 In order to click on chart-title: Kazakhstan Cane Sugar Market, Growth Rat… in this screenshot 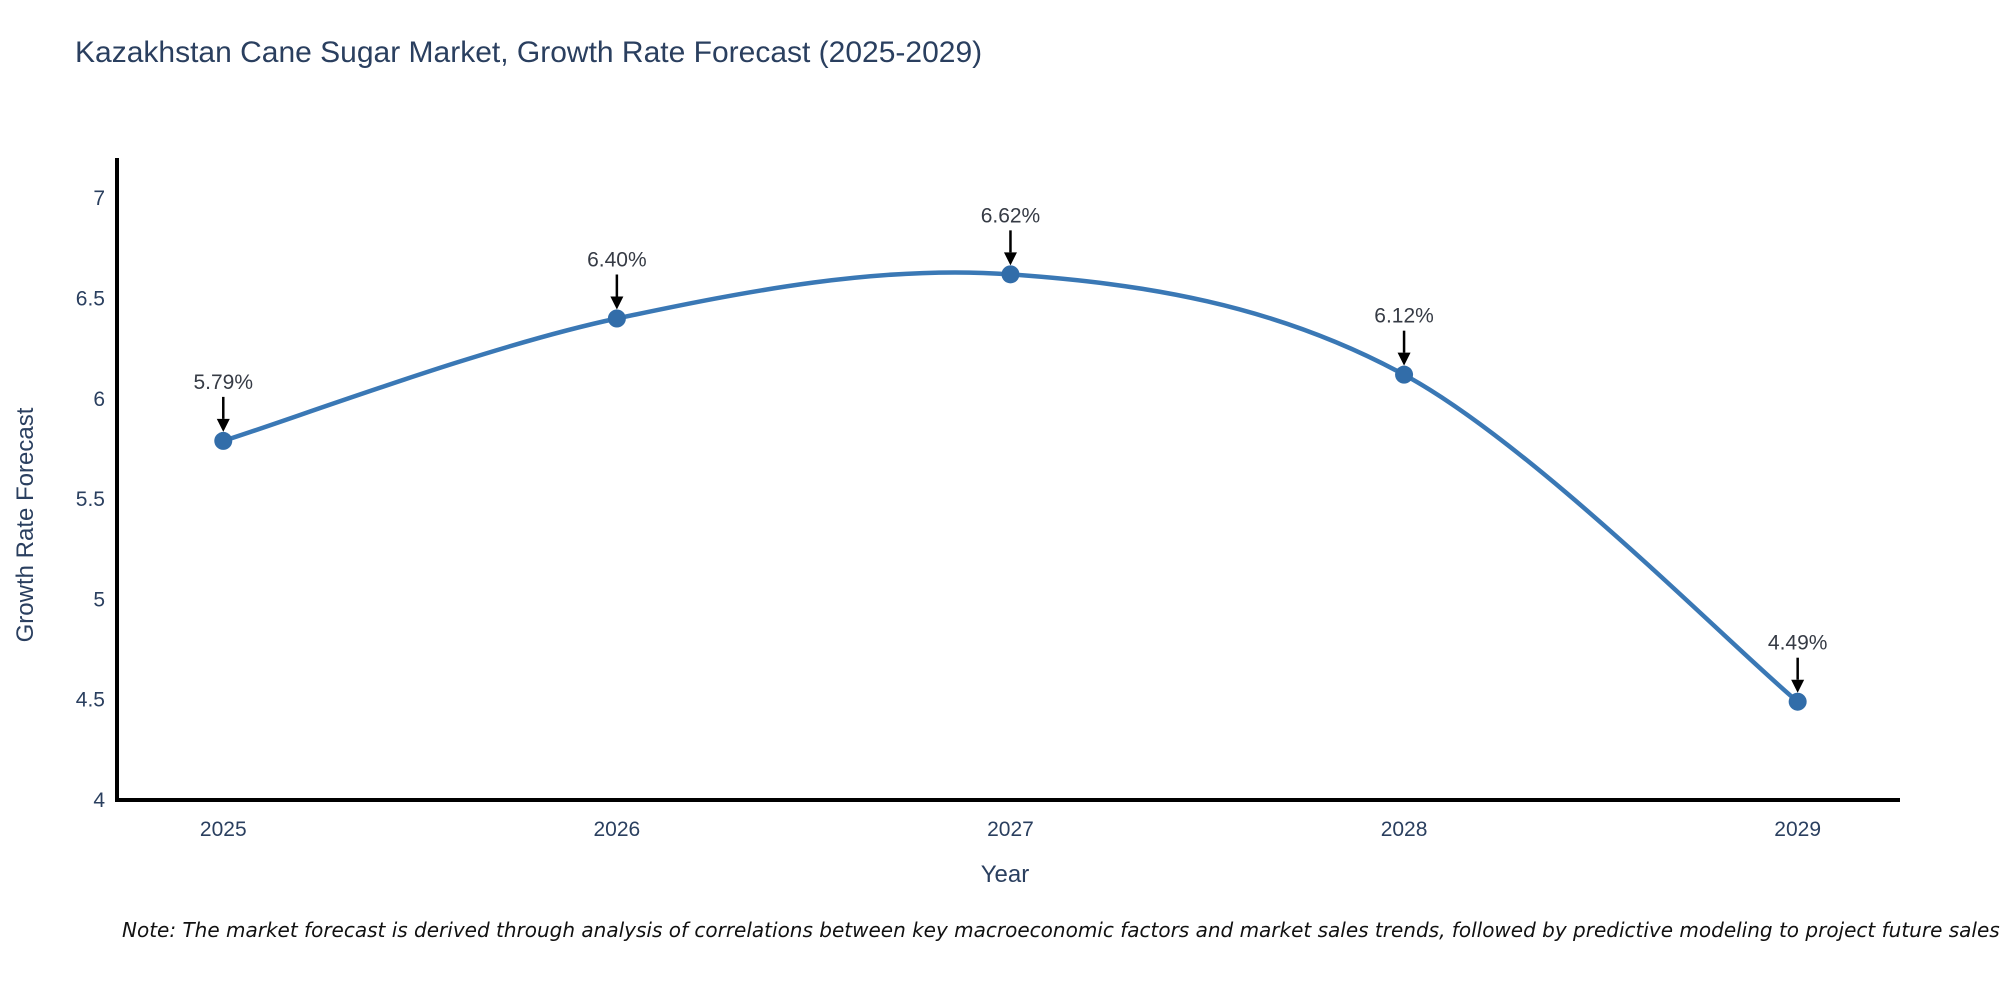, I will do `click(529, 52)`.